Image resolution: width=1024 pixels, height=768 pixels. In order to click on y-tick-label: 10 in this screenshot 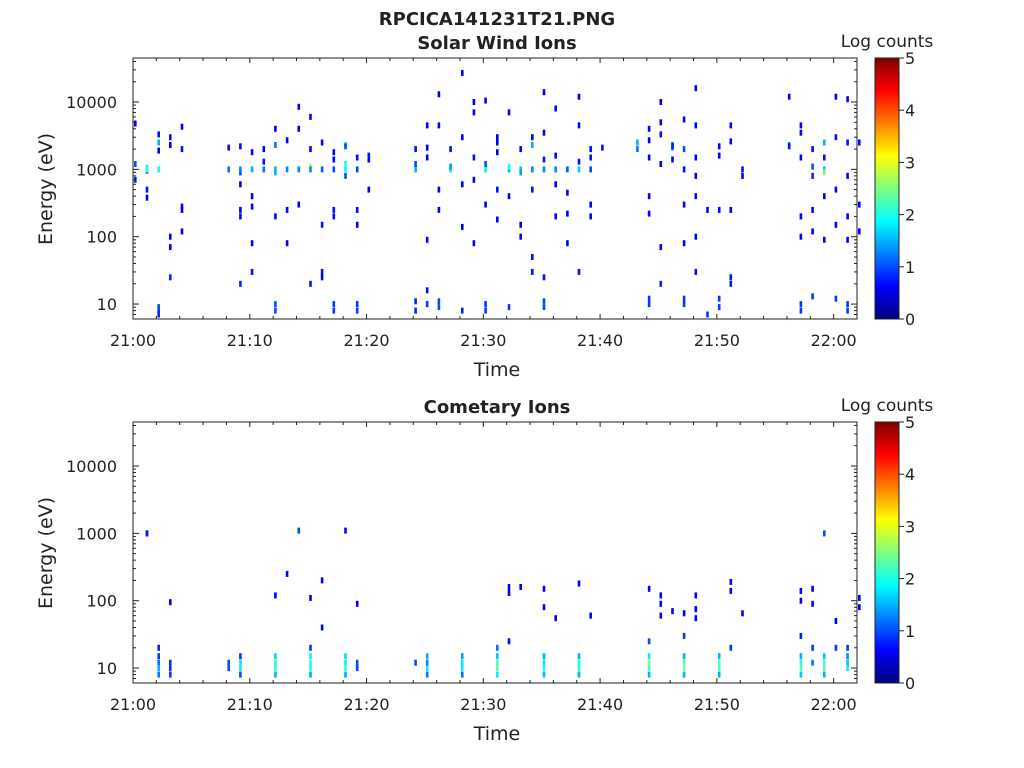, I will do `click(107, 668)`.